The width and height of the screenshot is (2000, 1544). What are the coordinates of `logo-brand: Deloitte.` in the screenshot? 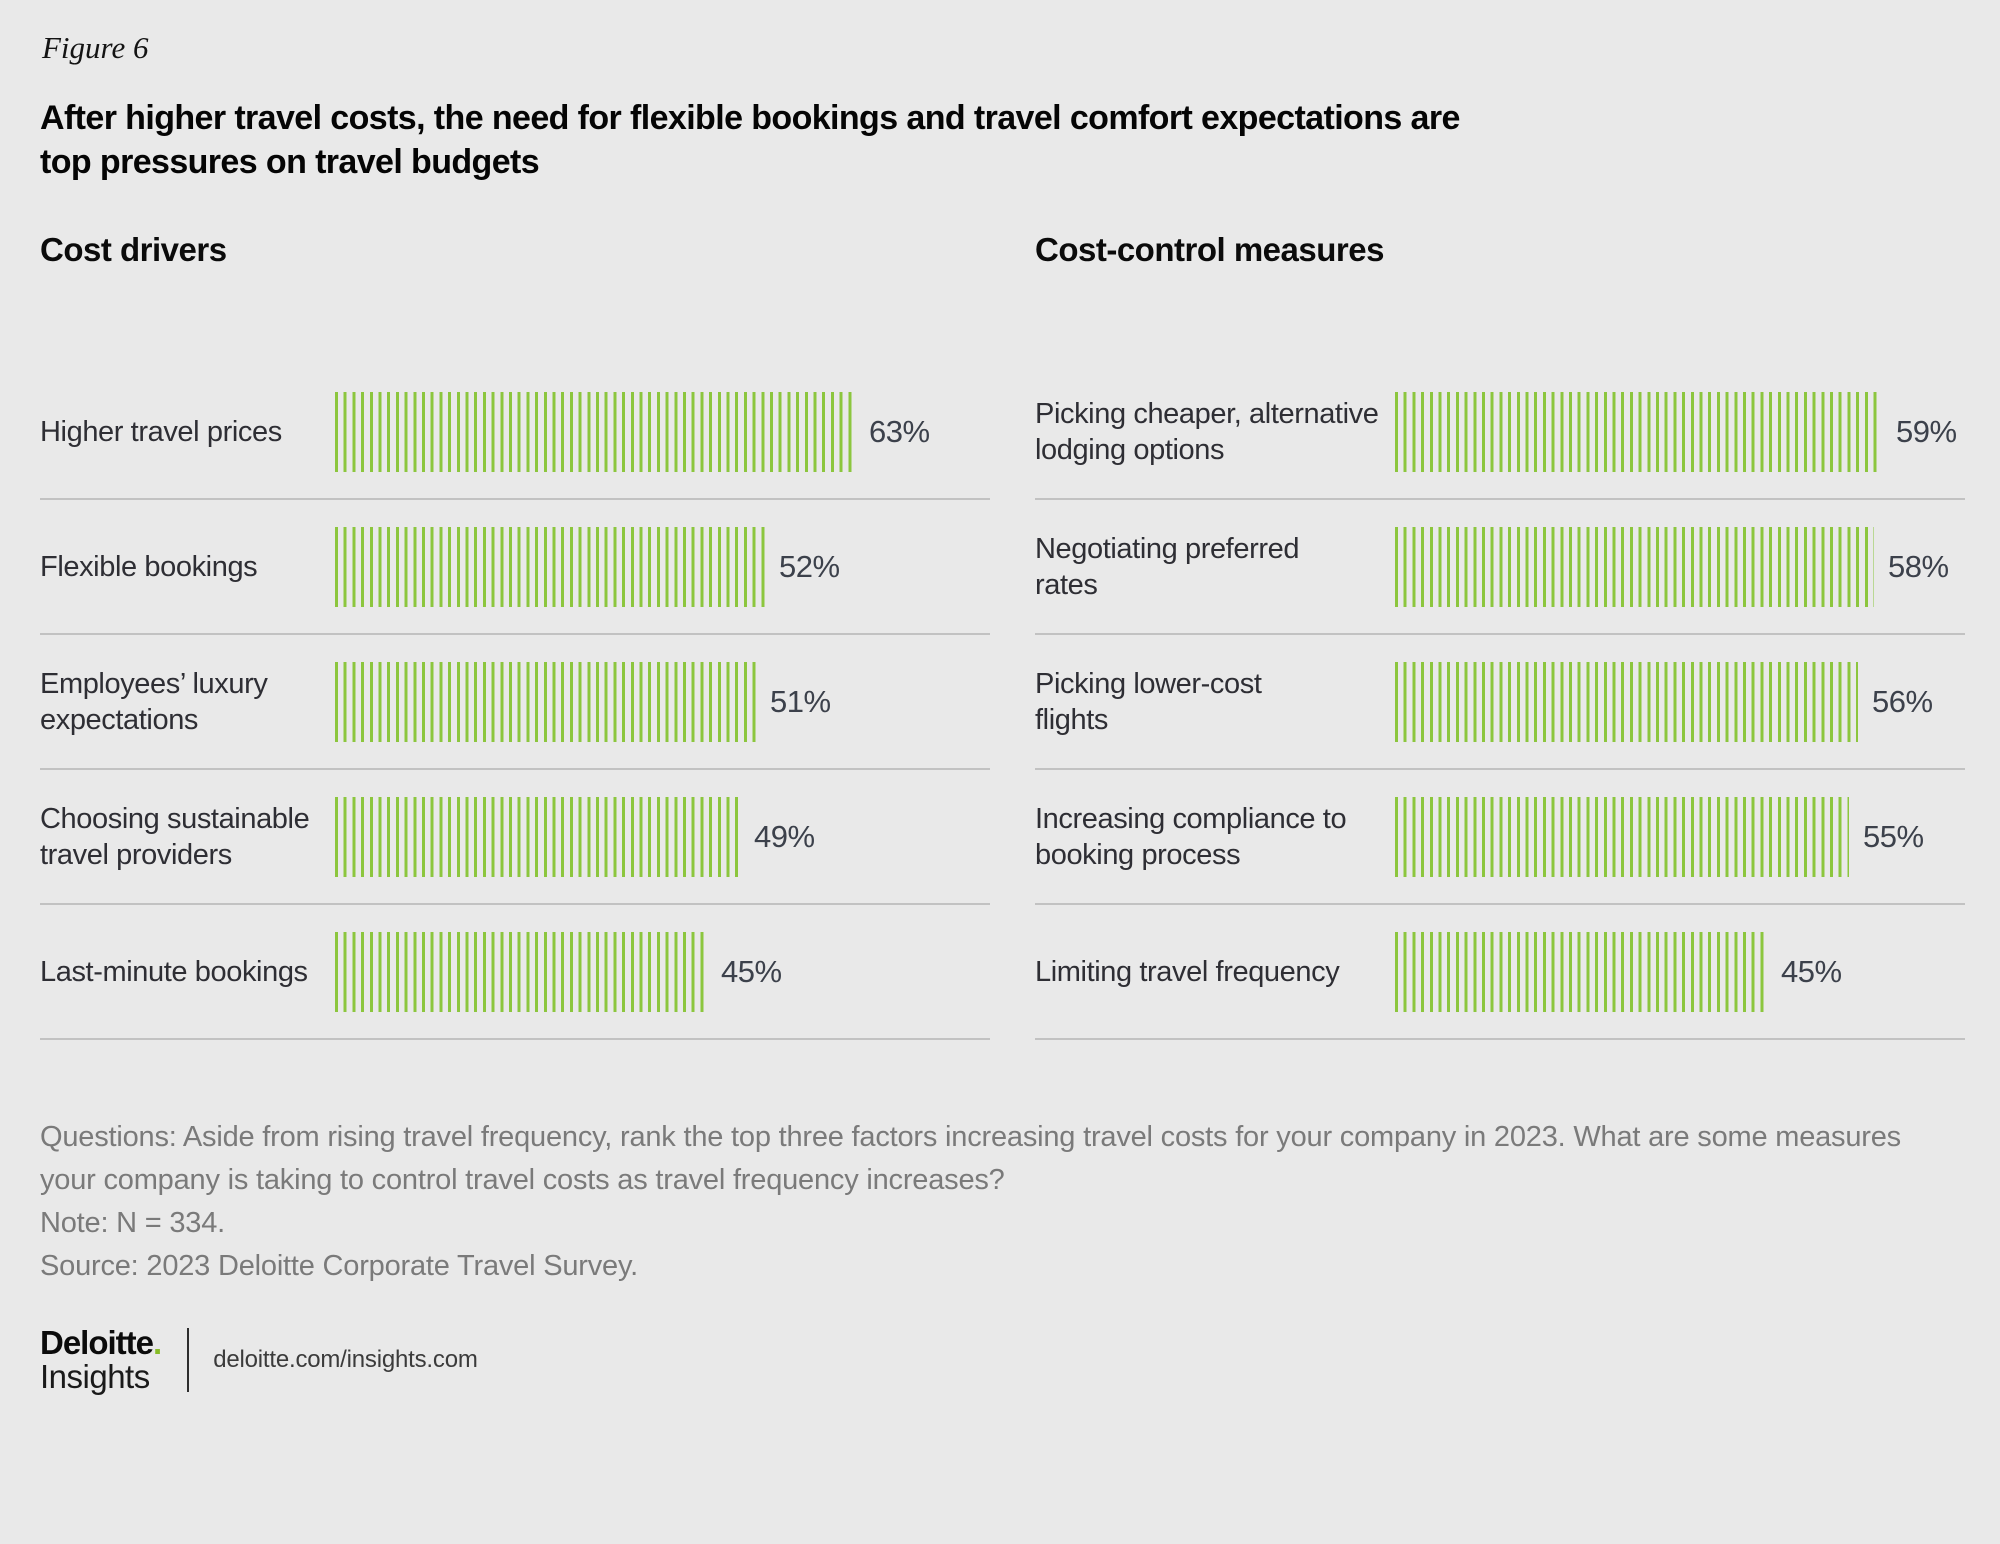 It's located at (101, 1342).